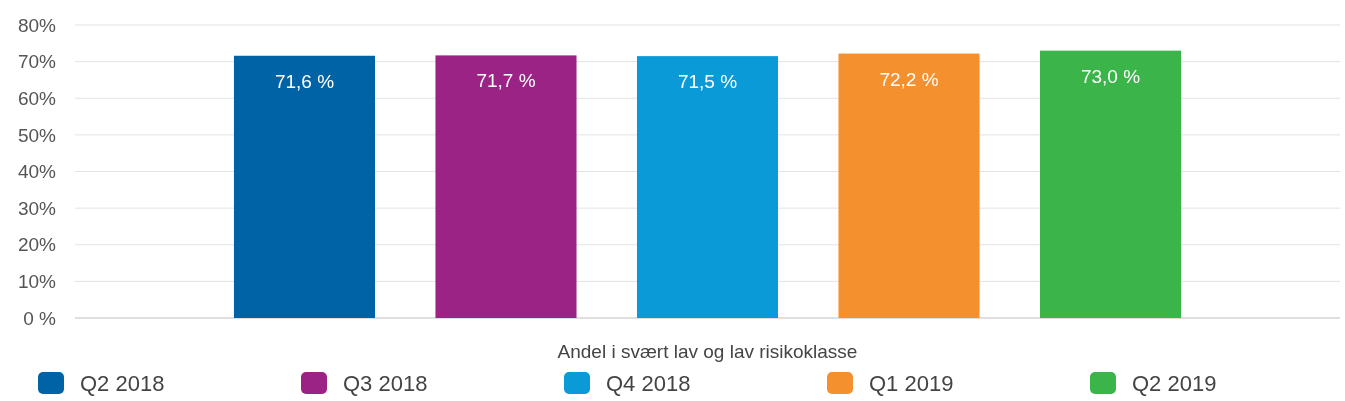  I want to click on data-label: 72,2 %, so click(909, 79).